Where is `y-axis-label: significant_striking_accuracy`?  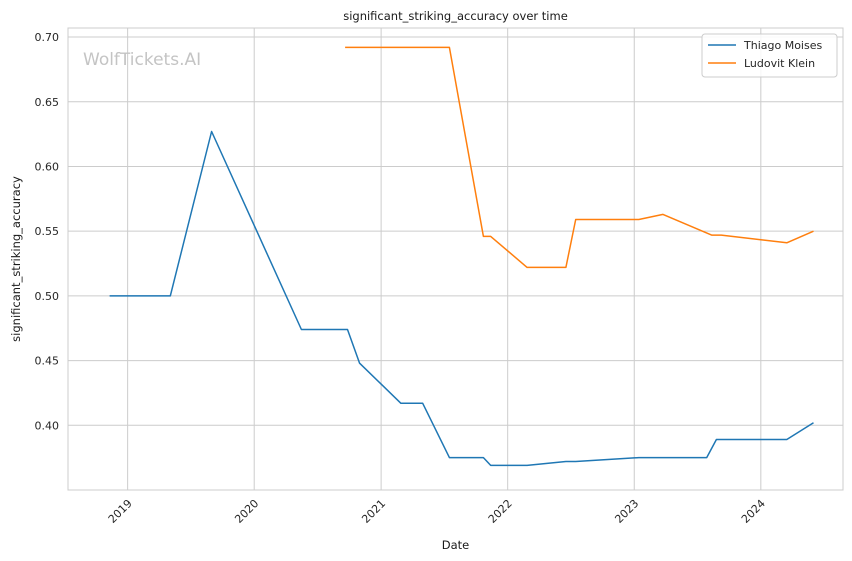 y-axis-label: significant_striking_accuracy is located at coordinates (16, 259).